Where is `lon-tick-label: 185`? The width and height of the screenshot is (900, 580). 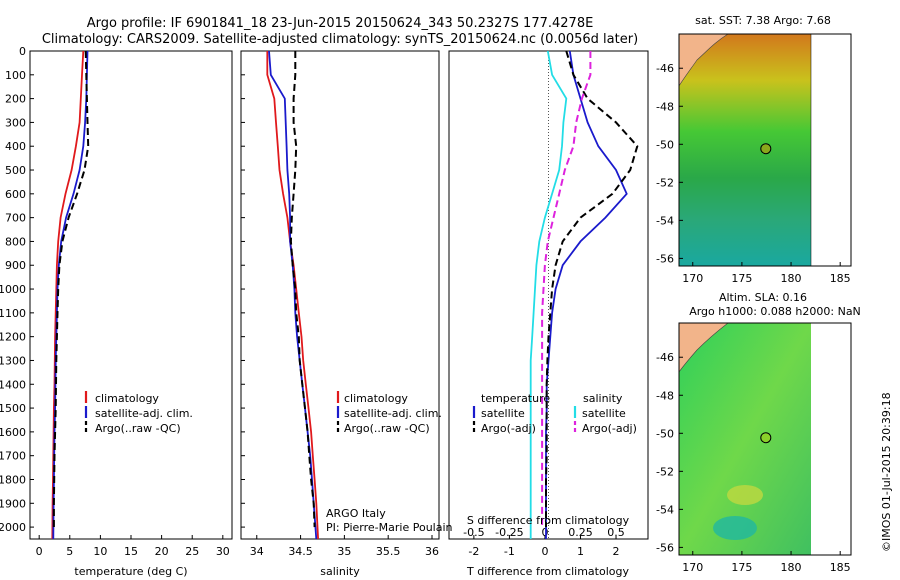
lon-tick-label: 185 is located at coordinates (840, 278).